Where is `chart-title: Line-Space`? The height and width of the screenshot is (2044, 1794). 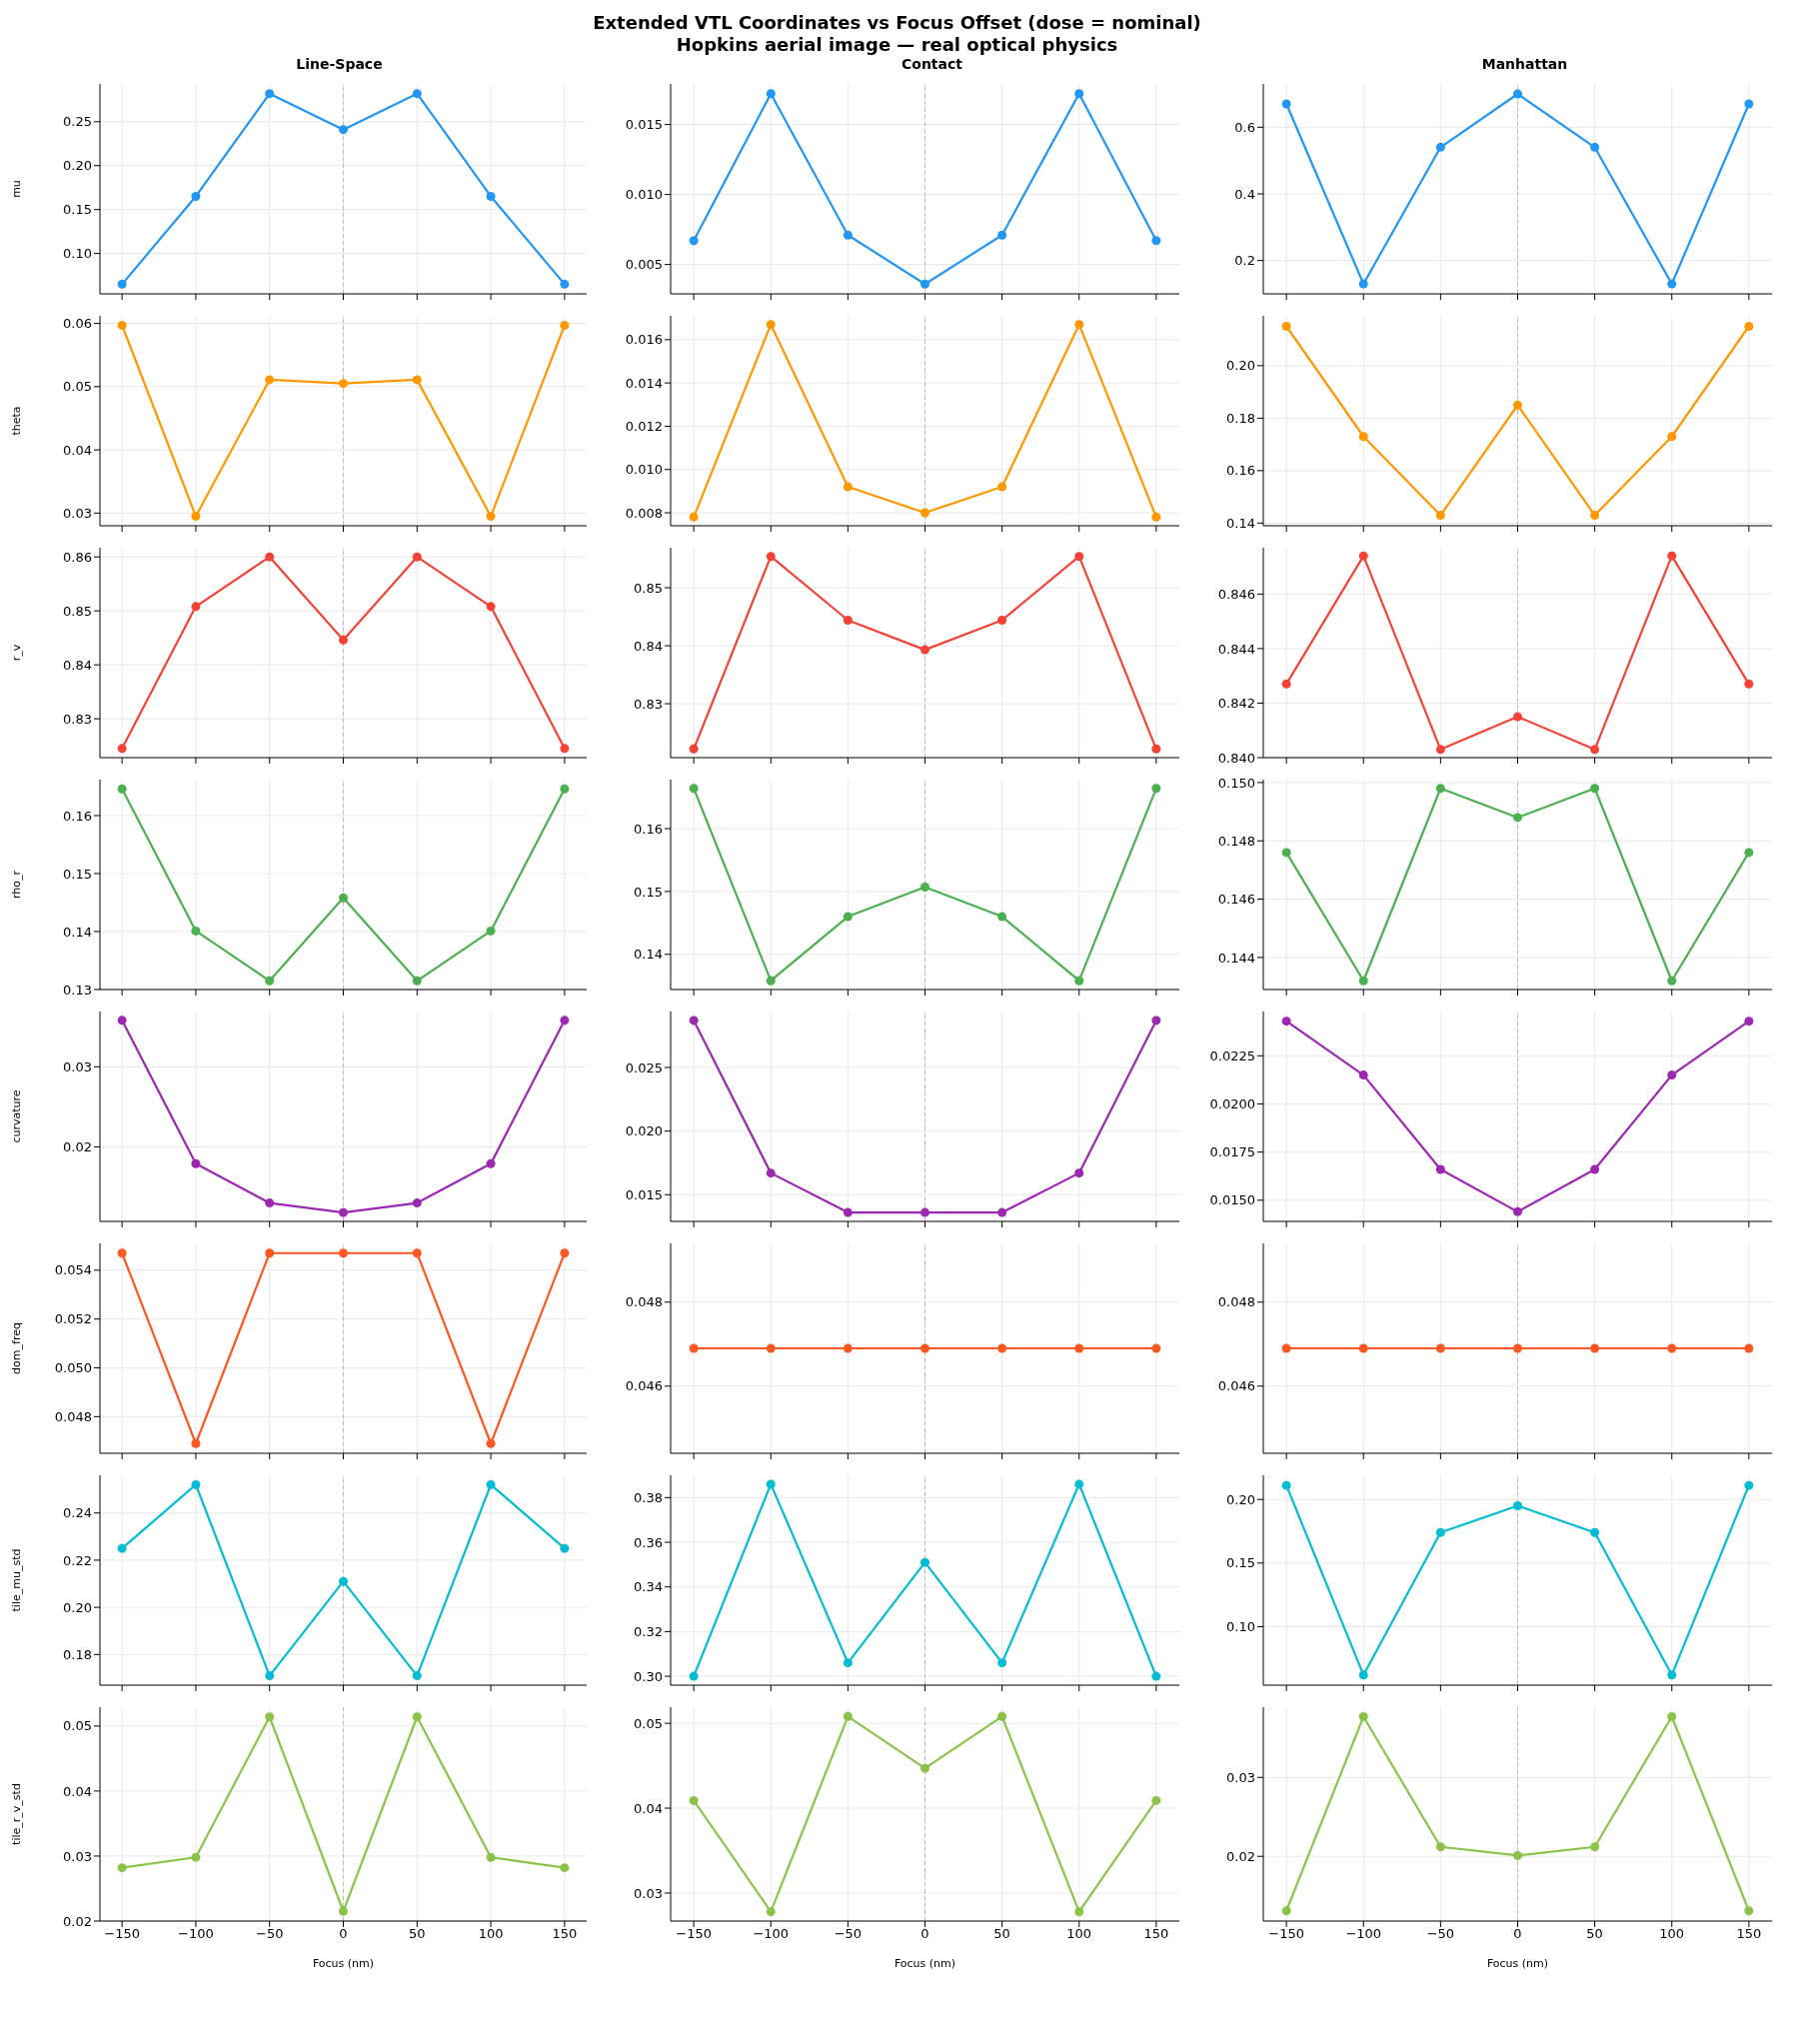 chart-title: Line-Space is located at coordinates (339, 65).